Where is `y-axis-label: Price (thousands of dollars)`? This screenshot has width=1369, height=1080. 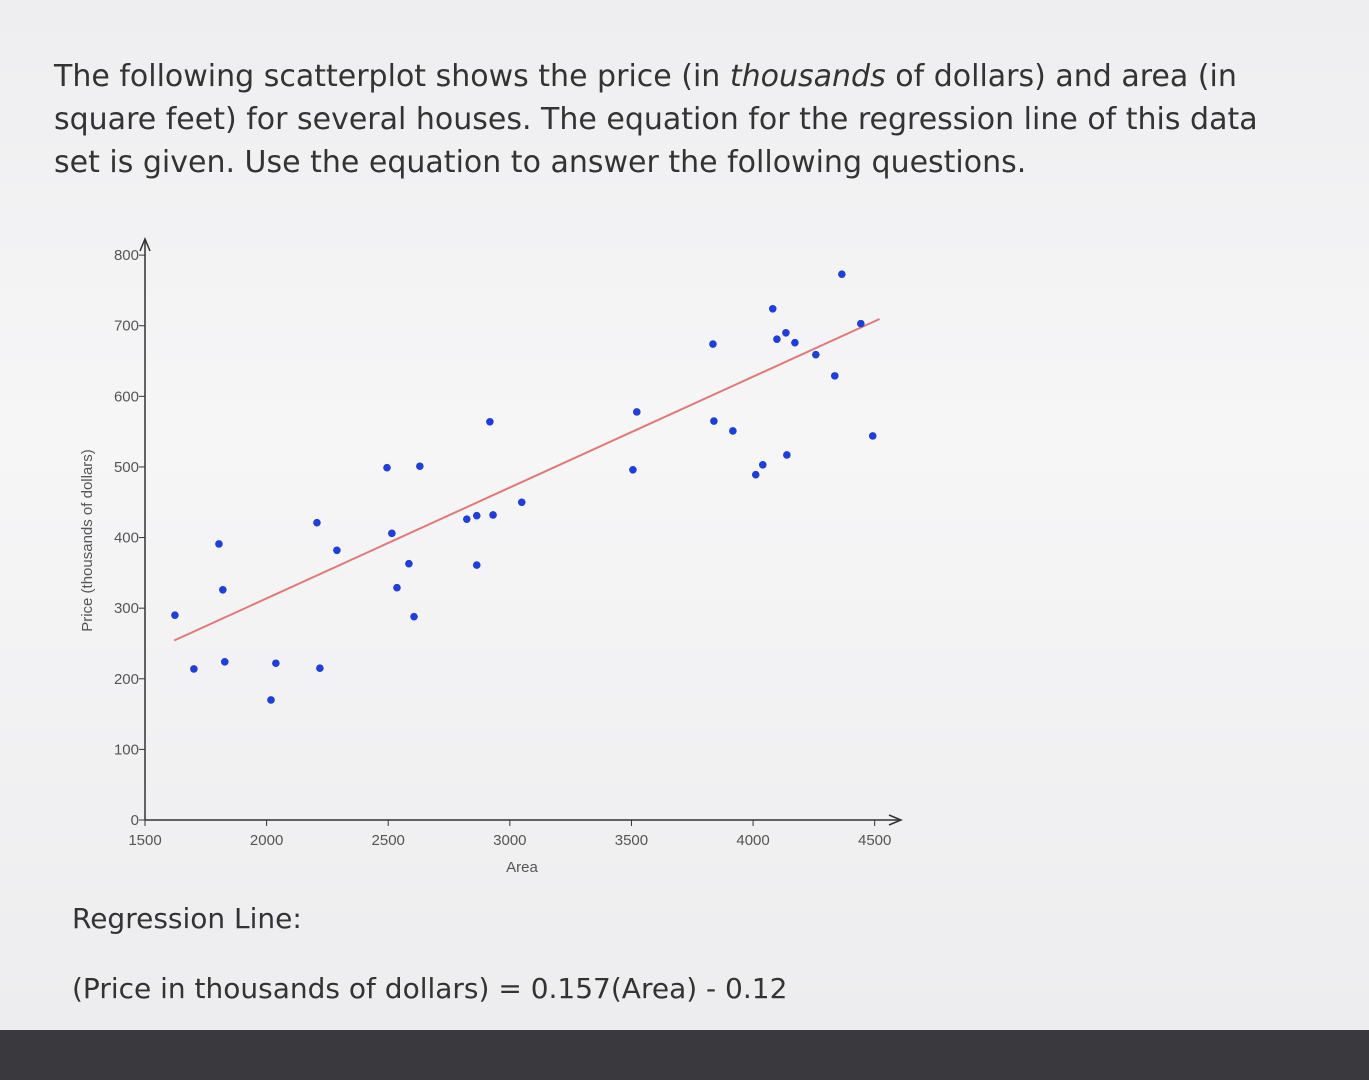 y-axis-label: Price (thousands of dollars) is located at coordinates (87, 540).